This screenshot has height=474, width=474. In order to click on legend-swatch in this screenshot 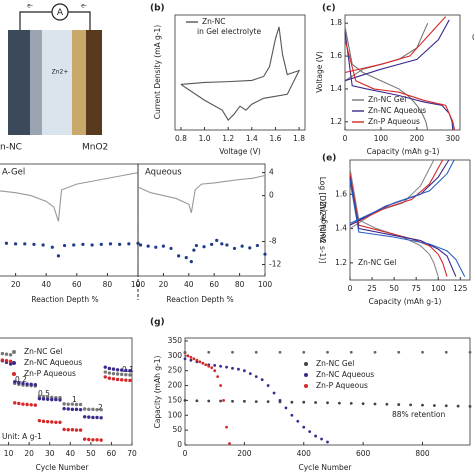, I will do `click(14, 352)`.